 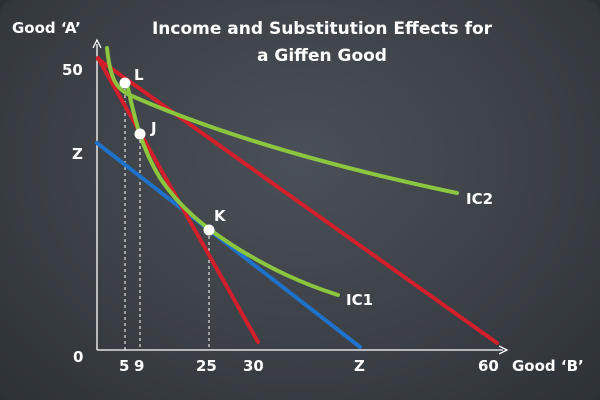 What do you see at coordinates (488, 366) in the screenshot?
I see `x-tick-60: 60` at bounding box center [488, 366].